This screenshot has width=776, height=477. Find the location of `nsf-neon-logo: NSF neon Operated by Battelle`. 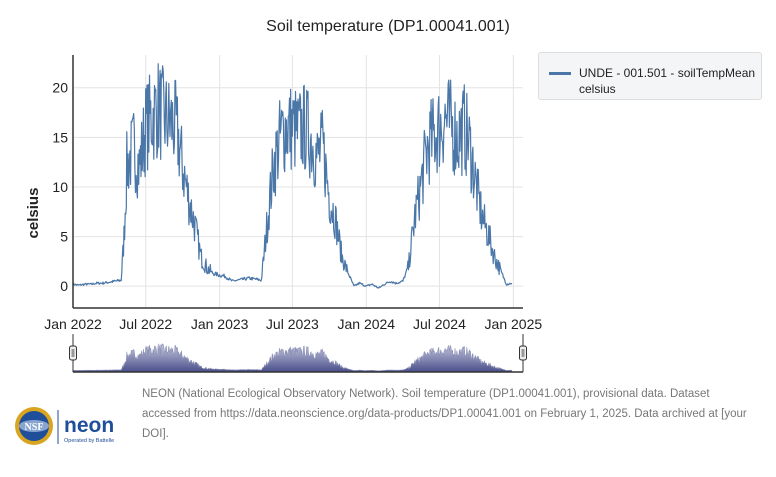

nsf-neon-logo: NSF neon Operated by Battelle is located at coordinates (64, 426).